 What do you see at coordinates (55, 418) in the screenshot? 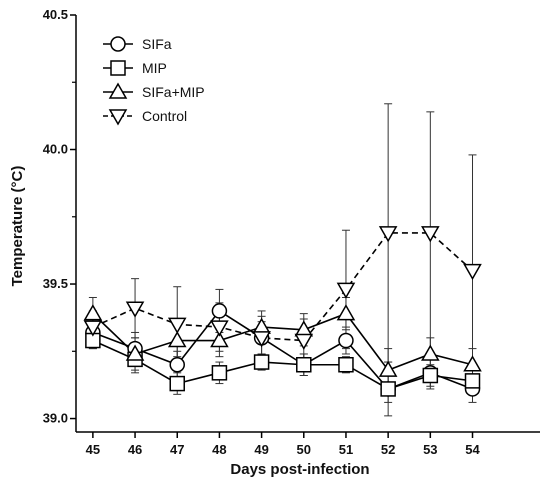
I see `y-tick-label: 39.0` at bounding box center [55, 418].